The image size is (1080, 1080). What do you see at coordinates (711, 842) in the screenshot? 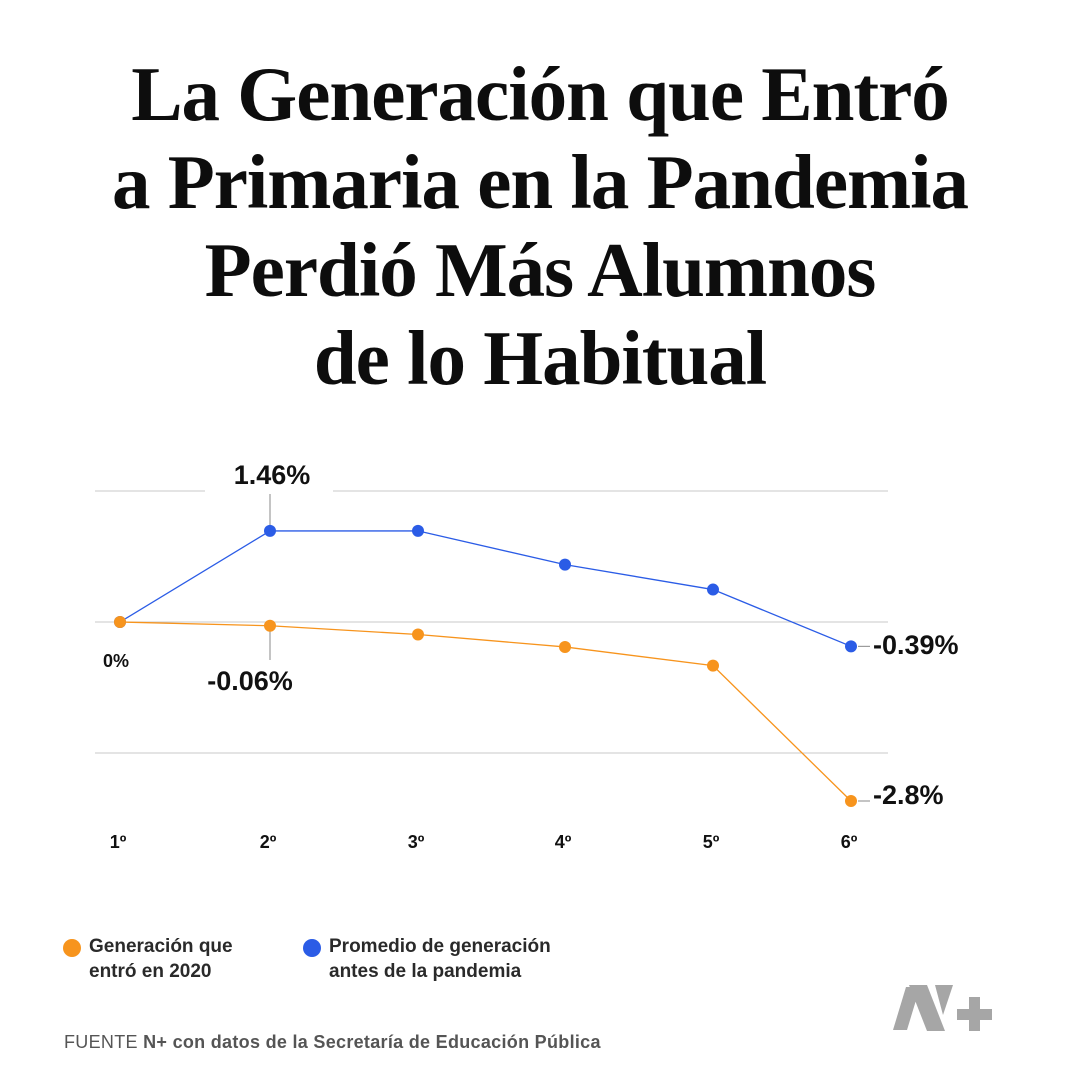
I see `x-tick-4: 5º` at bounding box center [711, 842].